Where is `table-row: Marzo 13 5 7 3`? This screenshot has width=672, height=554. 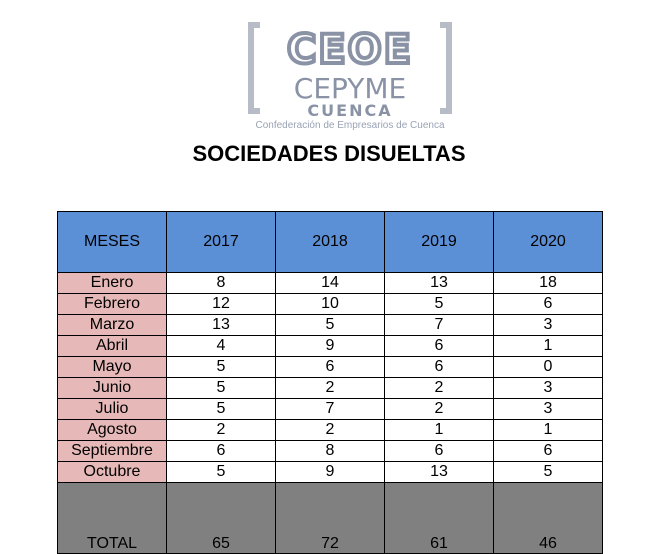 table-row: Marzo 13 5 7 3 is located at coordinates (330, 325).